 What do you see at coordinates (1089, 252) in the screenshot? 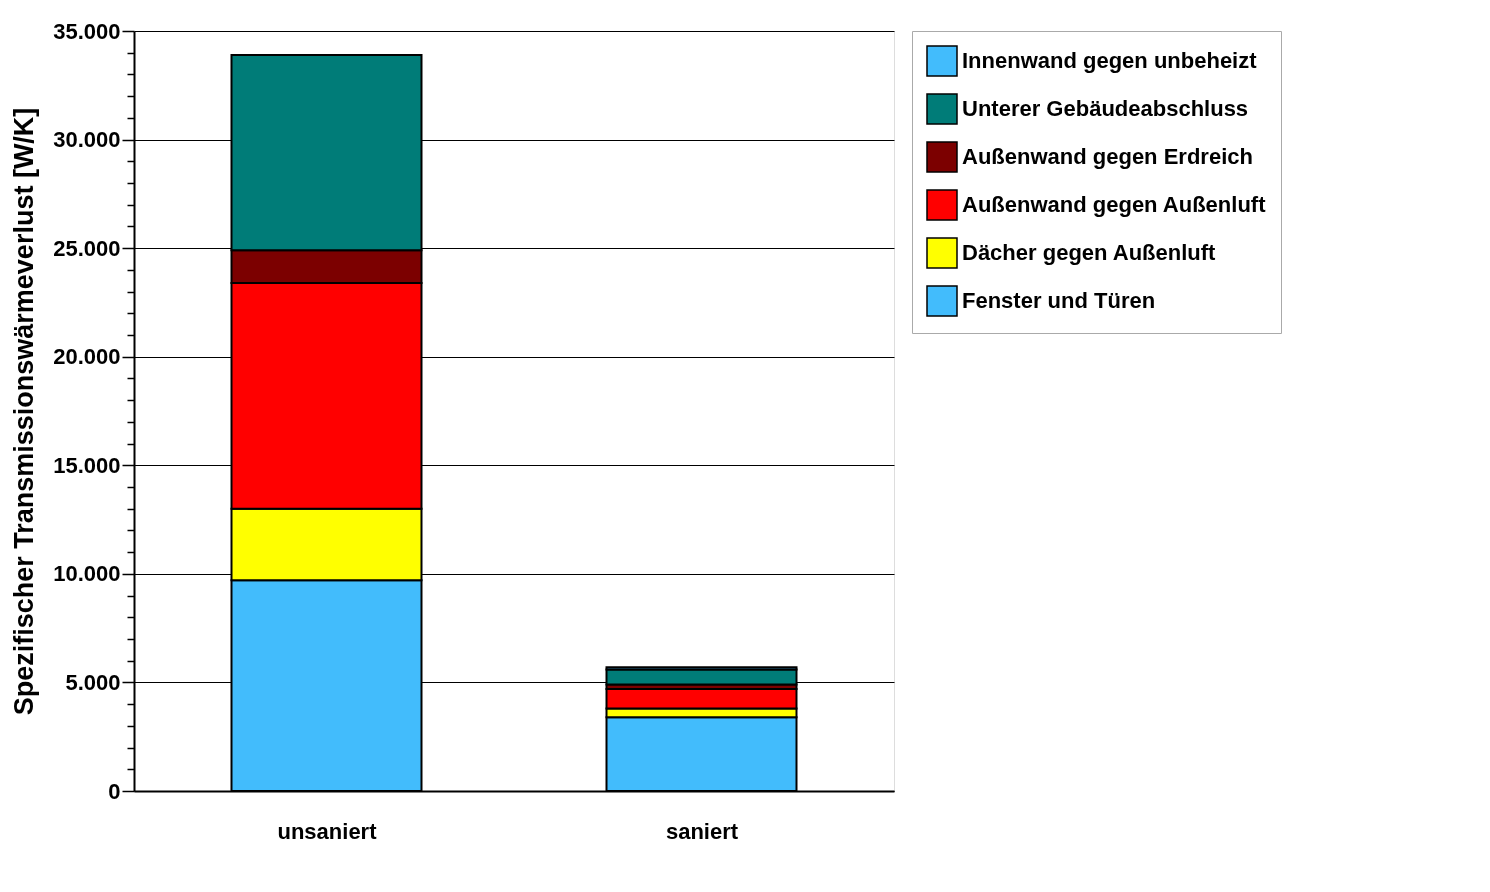
I see `legend-label: Dächer gegen Außenluft` at bounding box center [1089, 252].